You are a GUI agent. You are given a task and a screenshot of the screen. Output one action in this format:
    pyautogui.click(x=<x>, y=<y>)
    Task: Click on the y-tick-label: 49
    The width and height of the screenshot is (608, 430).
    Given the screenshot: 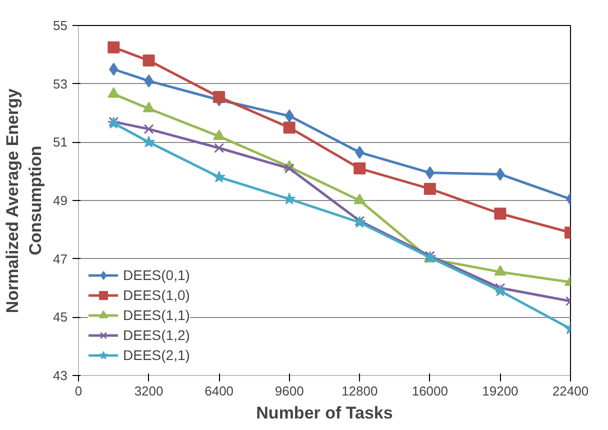 What is the action you would take?
    pyautogui.click(x=60, y=200)
    